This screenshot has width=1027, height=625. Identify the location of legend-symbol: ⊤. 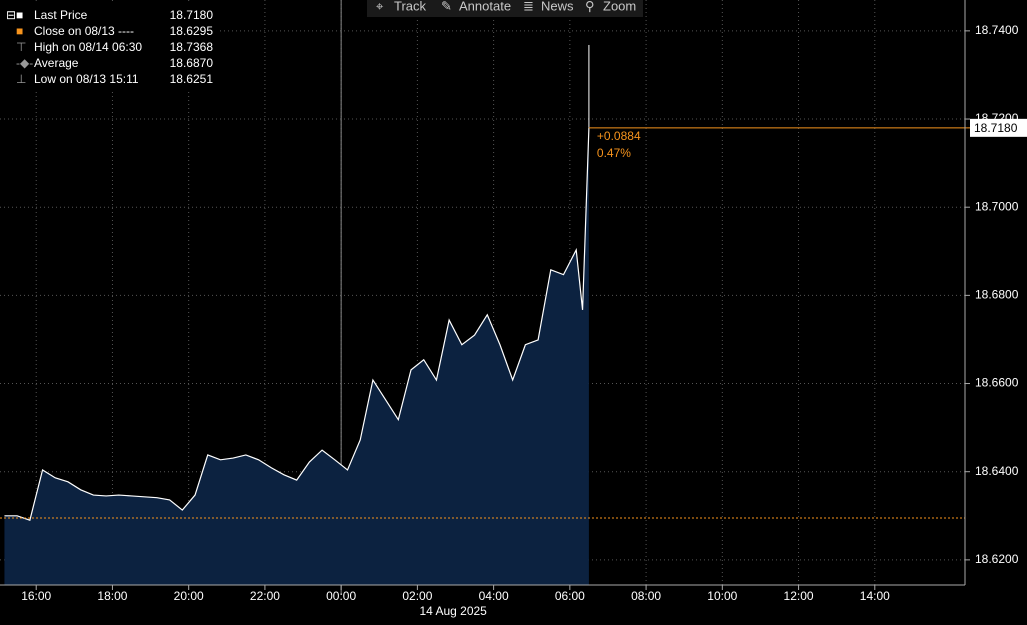
(21, 47).